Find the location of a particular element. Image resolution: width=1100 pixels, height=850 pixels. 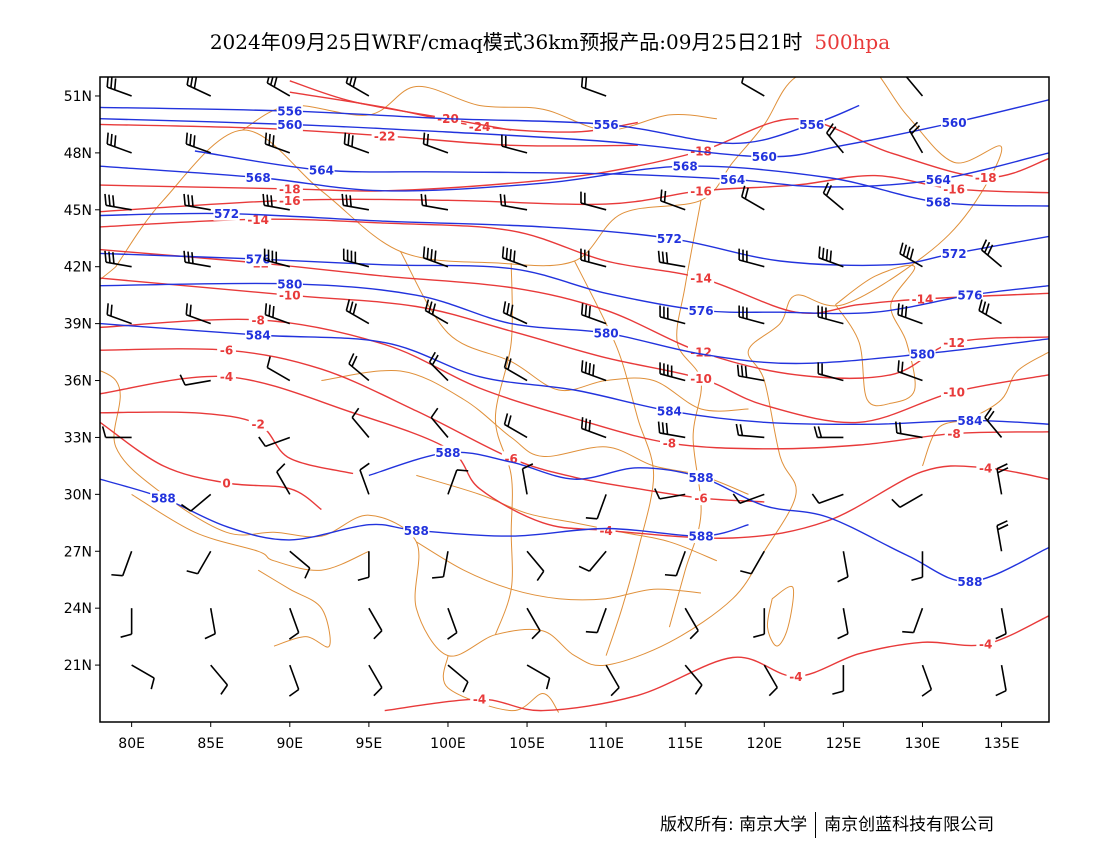

height-contour-label: 564 is located at coordinates (732, 180).